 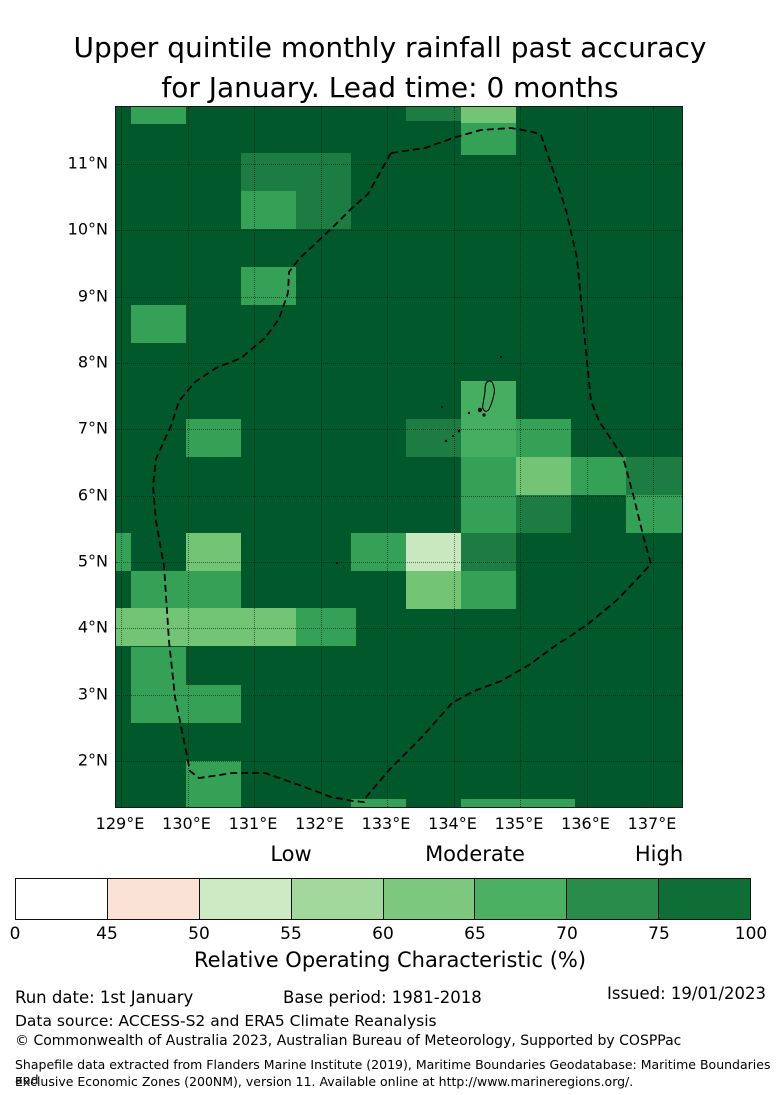 I want to click on colorbar-tick-label: 60, so click(x=383, y=934).